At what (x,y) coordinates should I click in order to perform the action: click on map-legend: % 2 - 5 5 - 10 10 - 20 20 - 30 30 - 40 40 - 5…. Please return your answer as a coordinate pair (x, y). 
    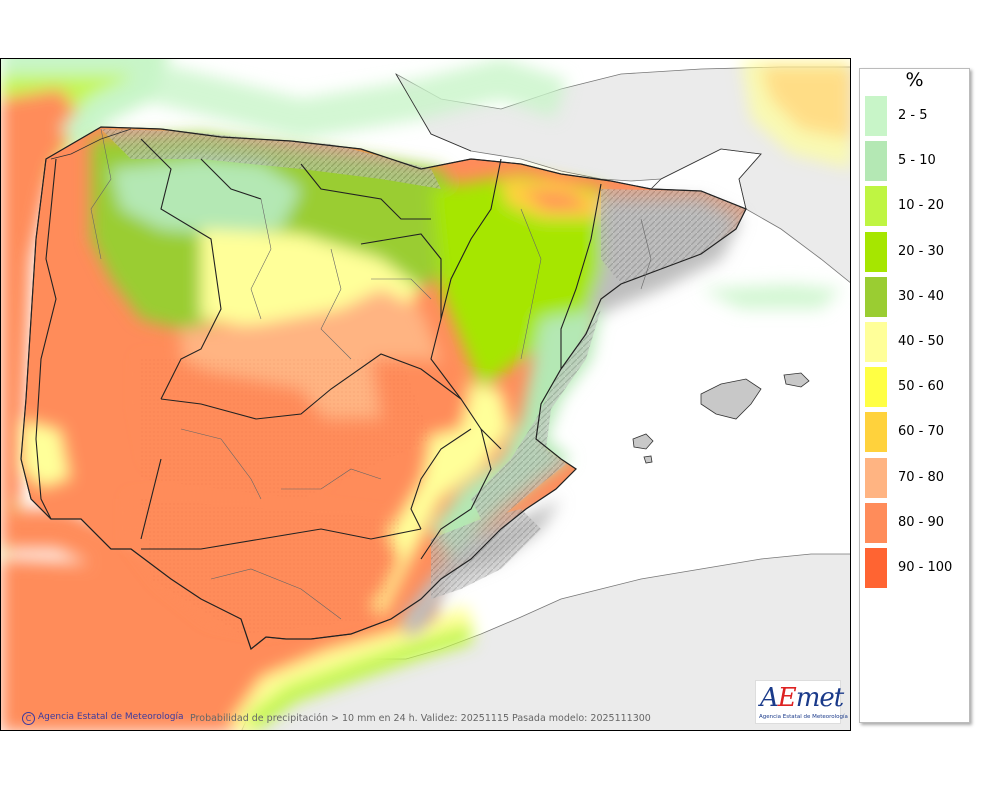
    Looking at the image, I should click on (914, 395).